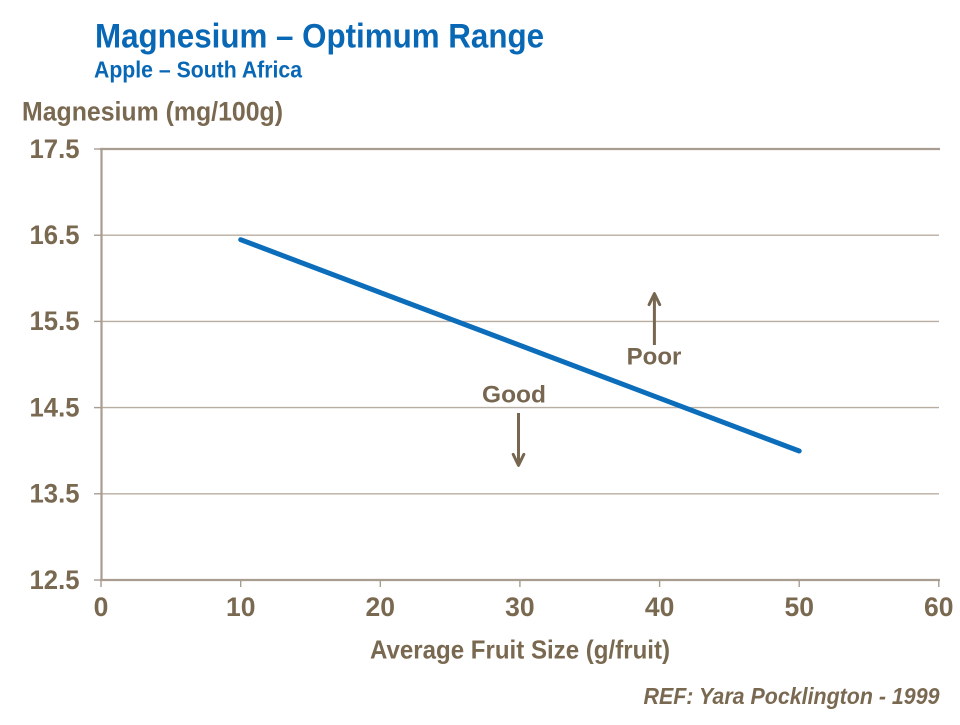  I want to click on svg-text: 20, so click(380, 607).